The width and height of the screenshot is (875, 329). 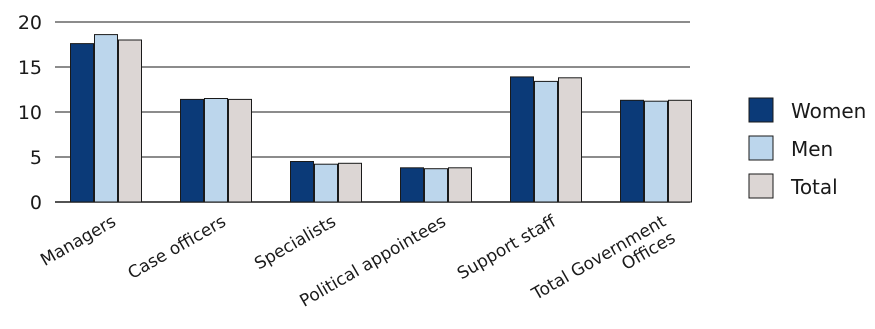 I want to click on legend: Women Men Total, so click(x=807, y=148).